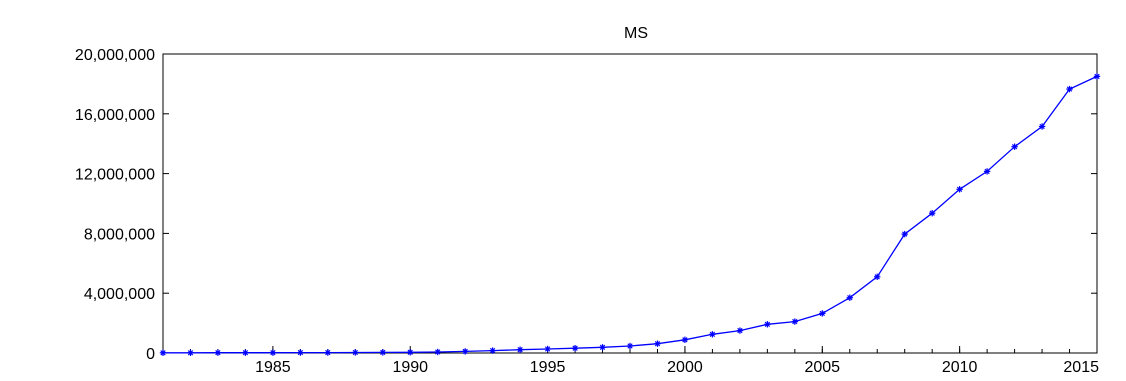 The height and width of the screenshot is (381, 1126). I want to click on data-point-1999, so click(657, 343).